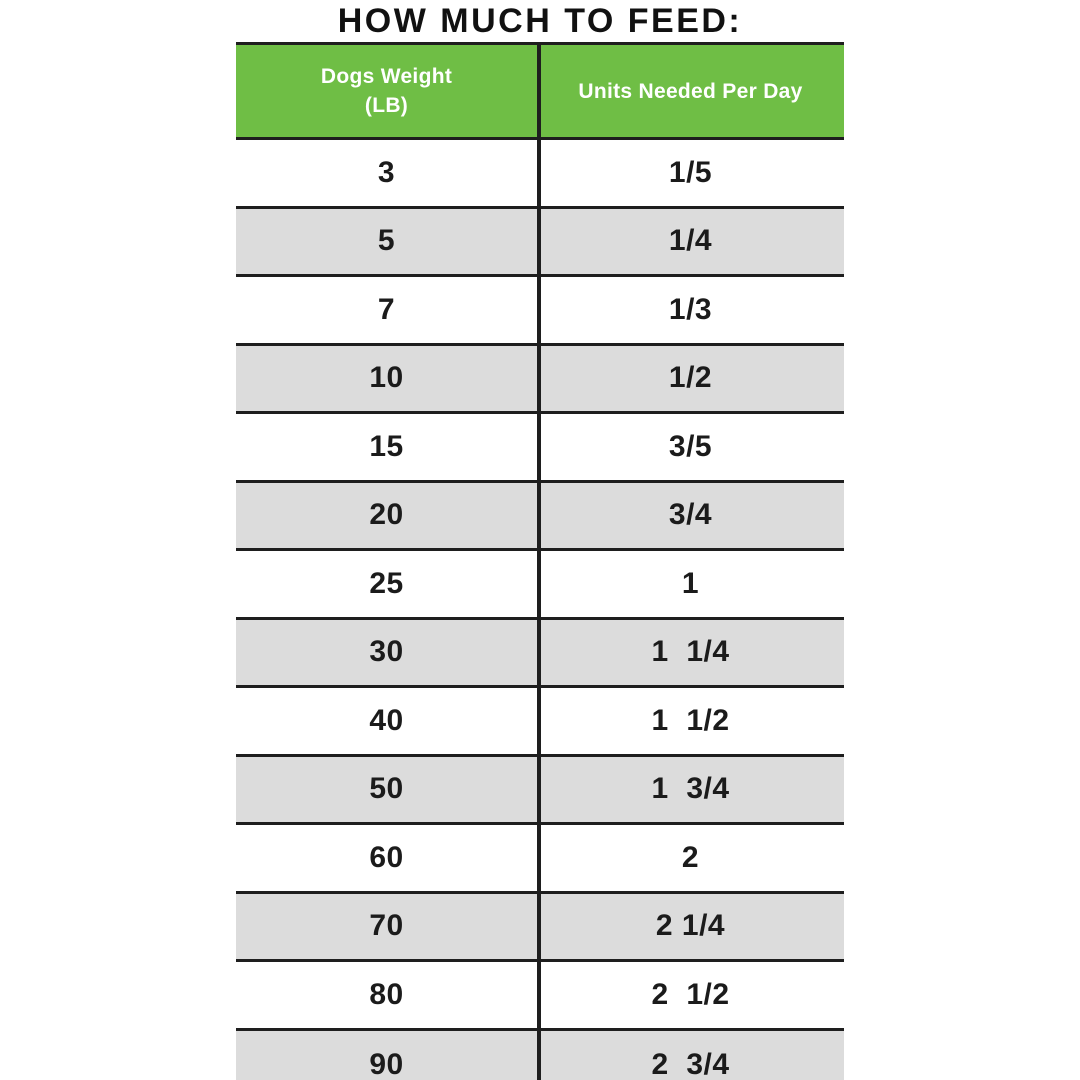 The image size is (1080, 1080). Describe the element at coordinates (690, 1063) in the screenshot. I see `units-cell: 2 3/4` at that location.